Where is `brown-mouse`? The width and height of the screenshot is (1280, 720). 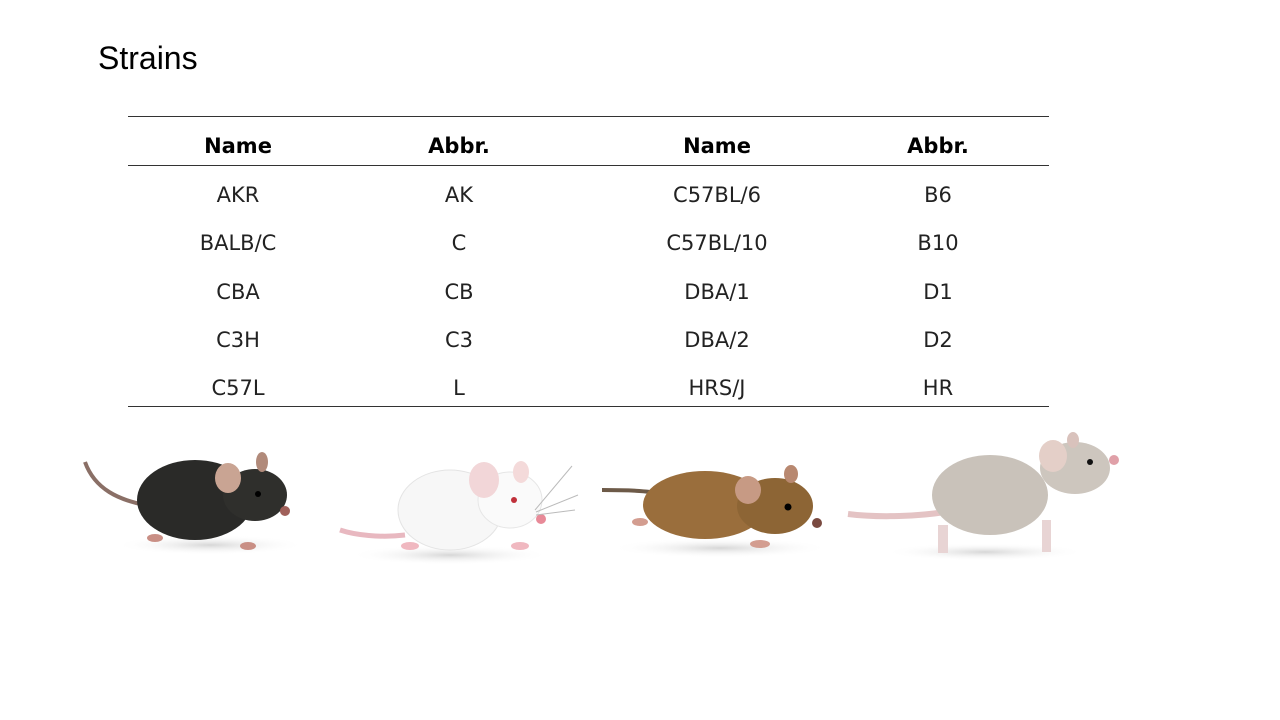
brown-mouse is located at coordinates (715, 511).